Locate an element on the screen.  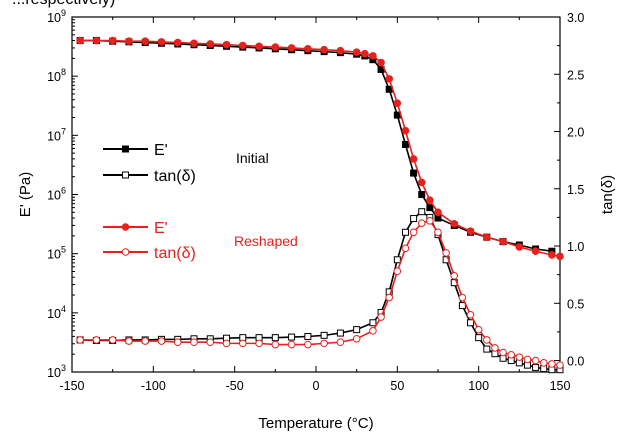
legend-marker-initial_tan is located at coordinates (125, 175).